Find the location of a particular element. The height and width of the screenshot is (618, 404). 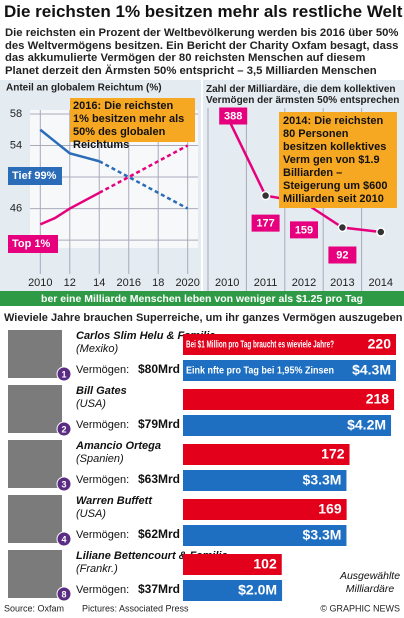

person-name: Amancio Ortega is located at coordinates (118, 446).